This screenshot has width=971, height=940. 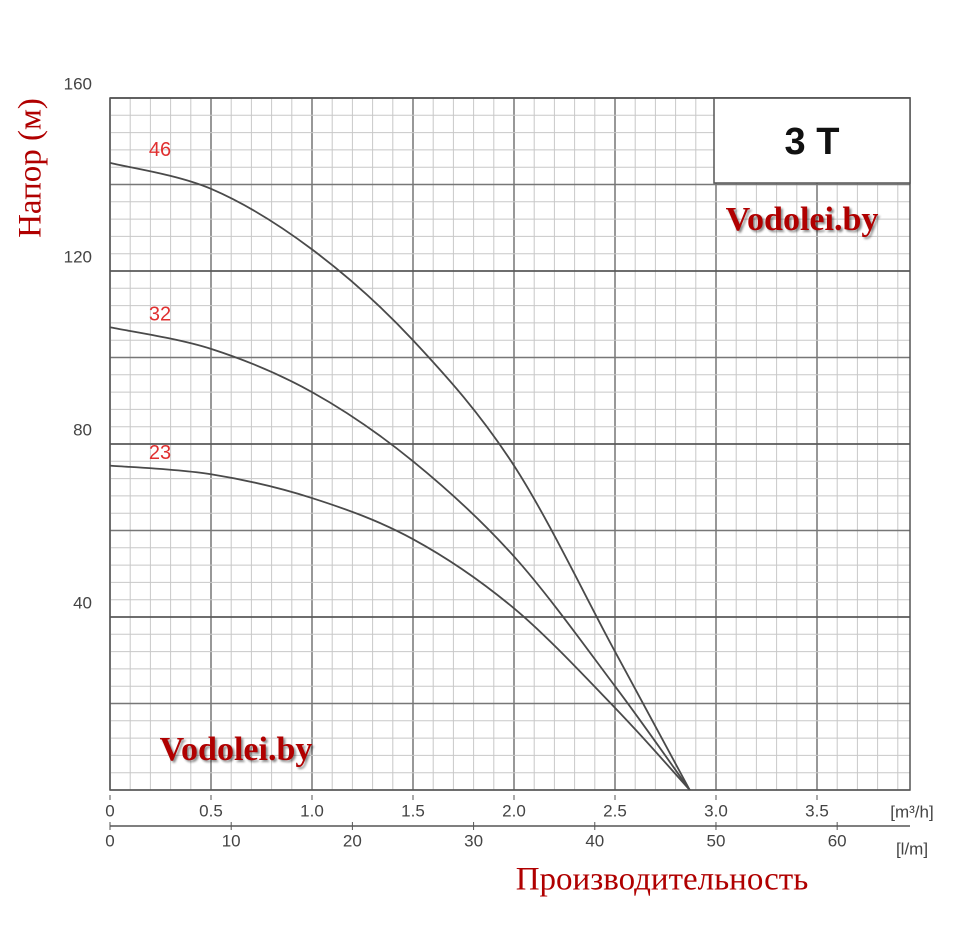 I want to click on x2-unit: [l/m], so click(x=912, y=848).